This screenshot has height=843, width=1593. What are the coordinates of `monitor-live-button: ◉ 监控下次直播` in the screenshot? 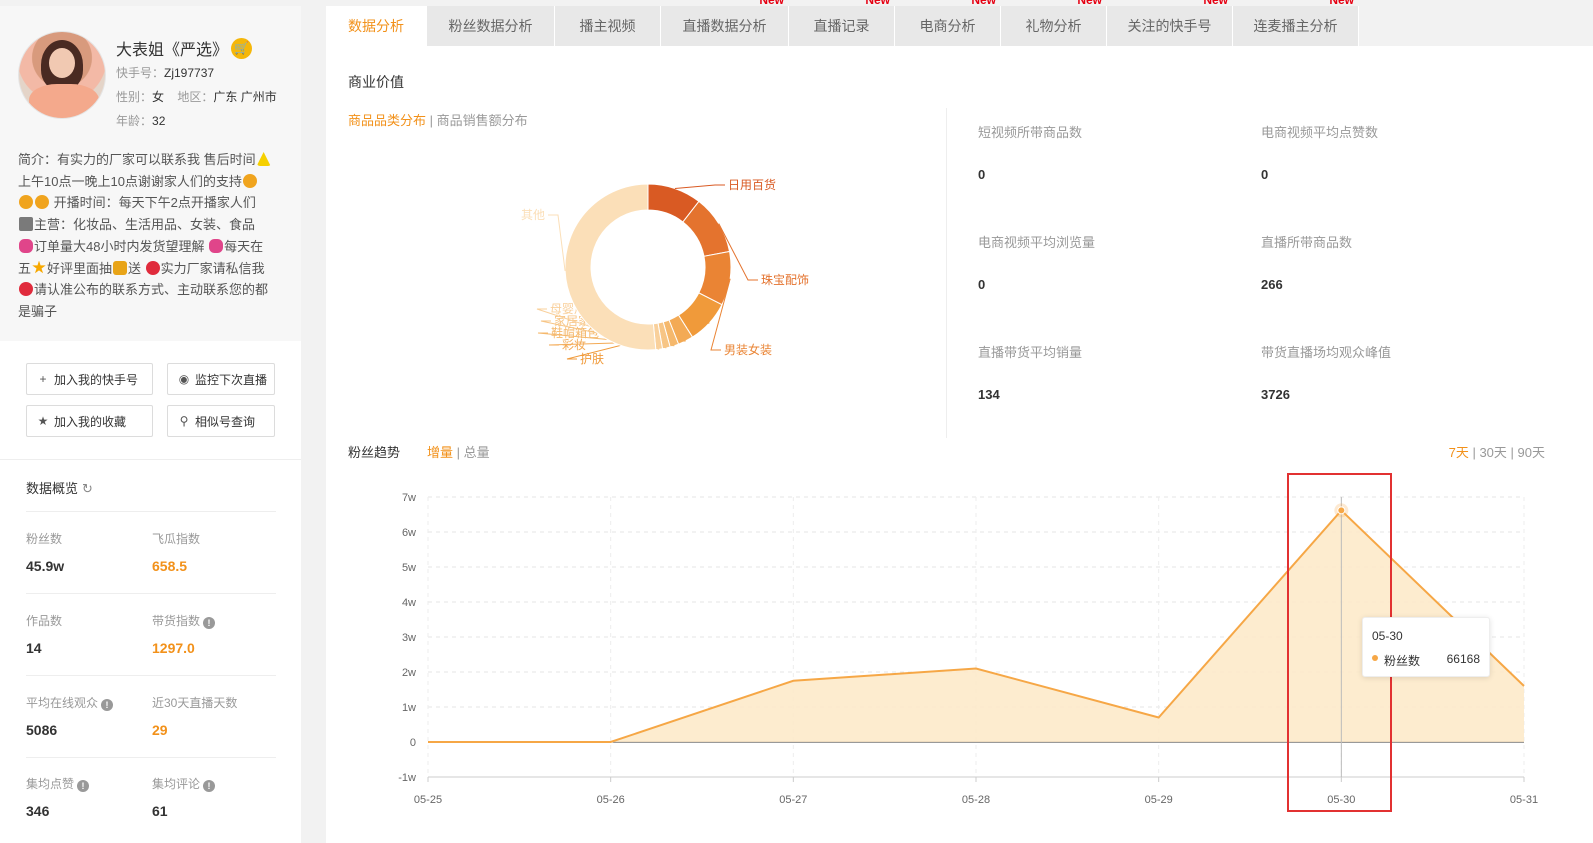 It's located at (221, 379).